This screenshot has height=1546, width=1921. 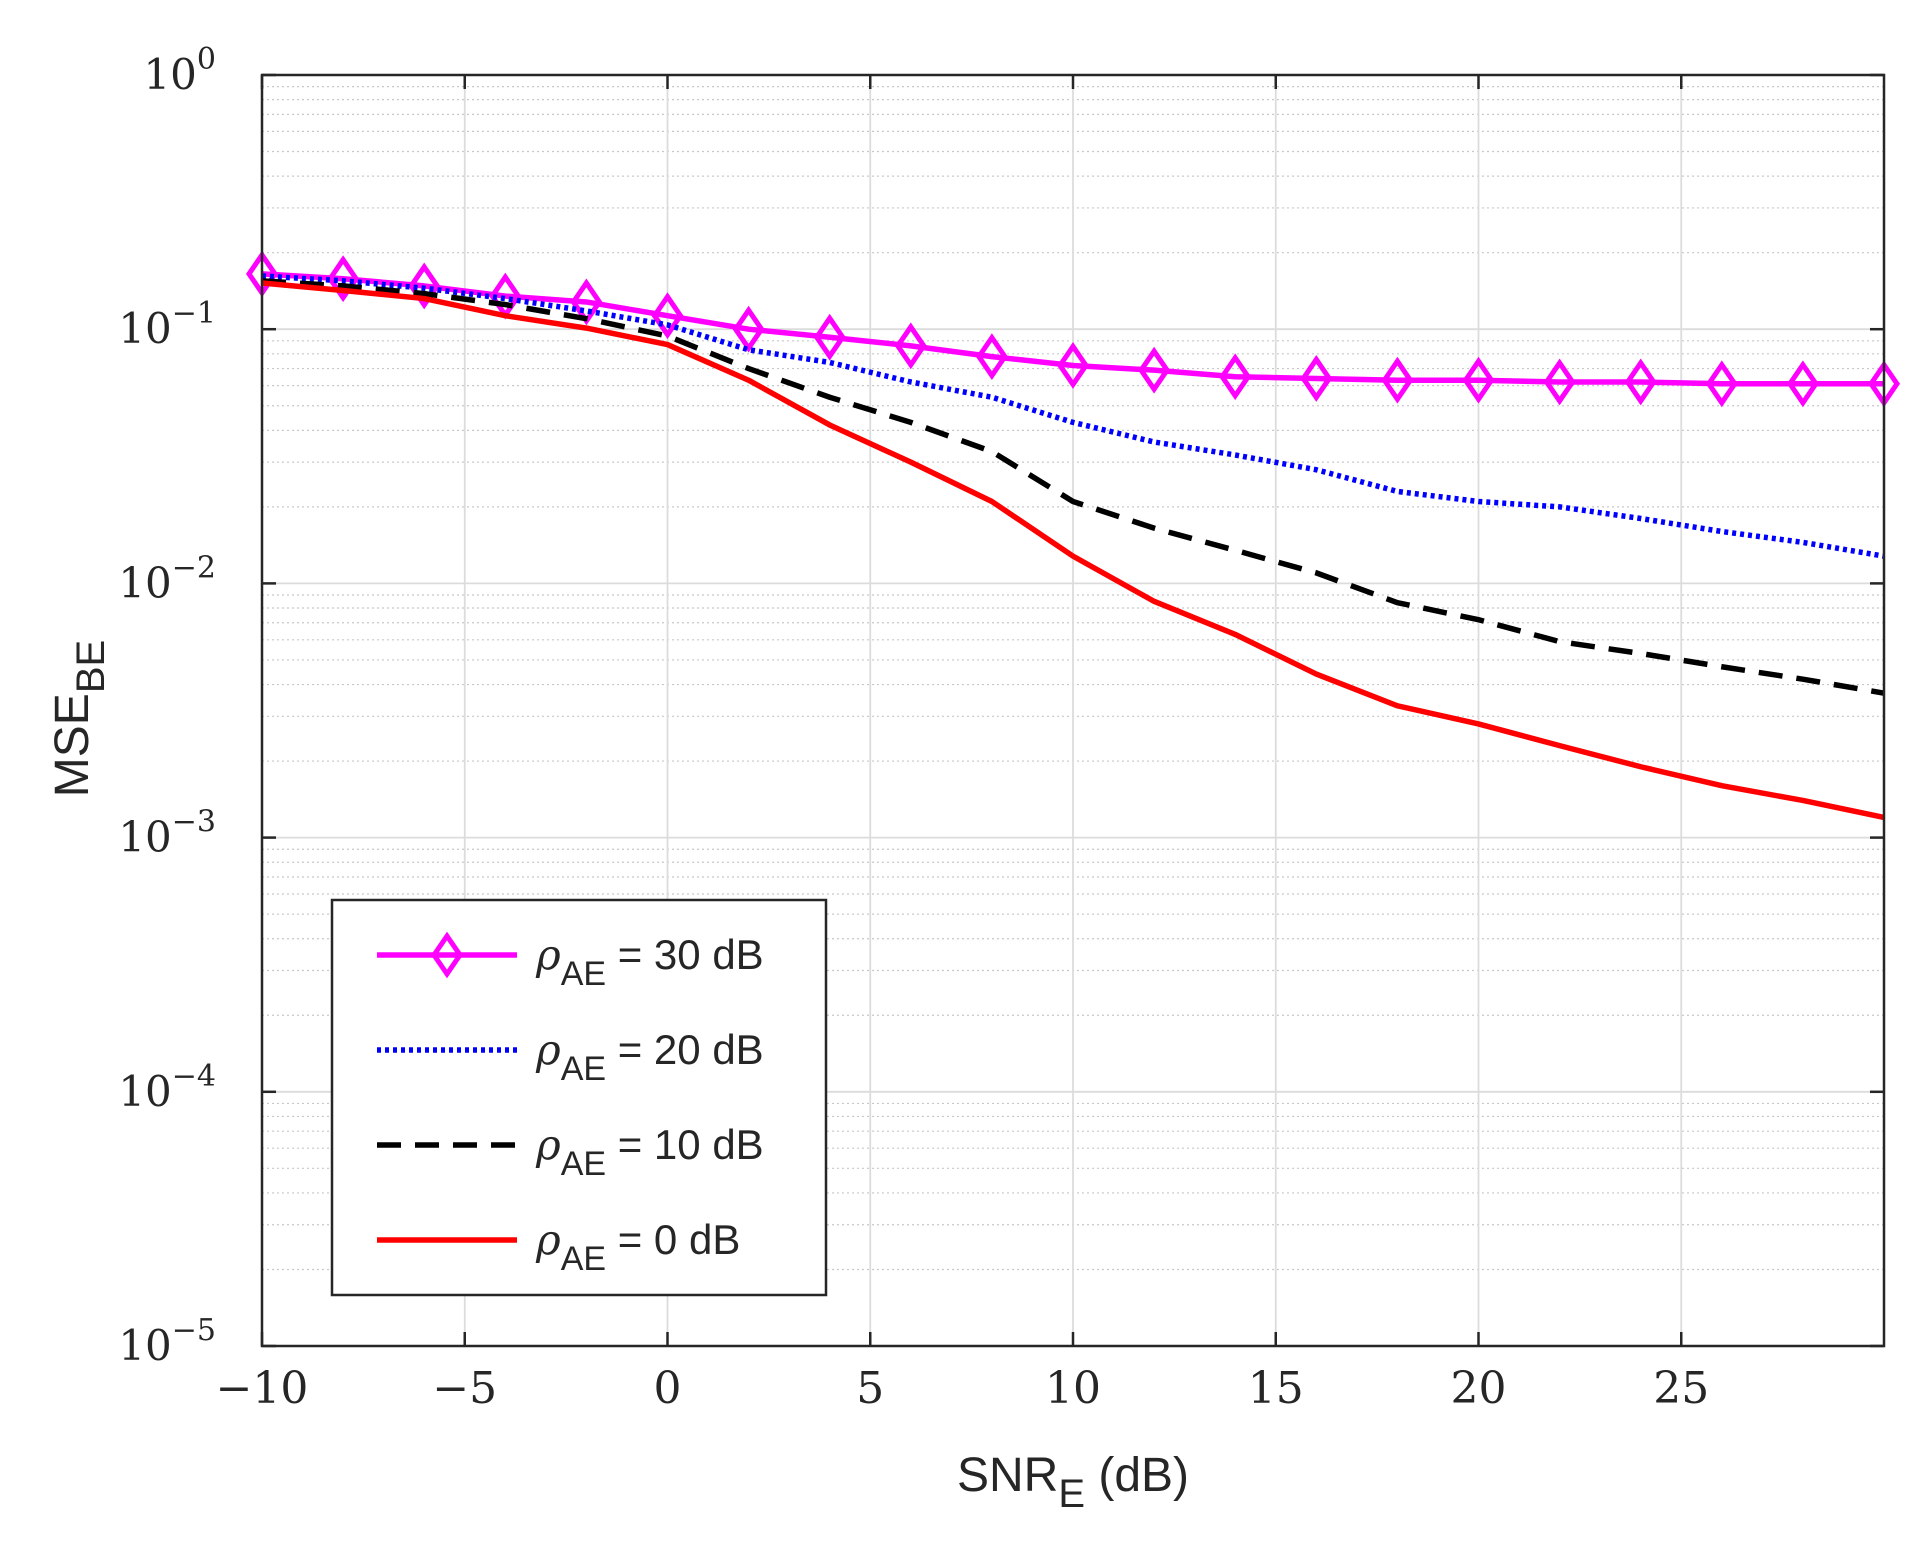 I want to click on y-tick-exponent: −4, so click(x=194, y=1076).